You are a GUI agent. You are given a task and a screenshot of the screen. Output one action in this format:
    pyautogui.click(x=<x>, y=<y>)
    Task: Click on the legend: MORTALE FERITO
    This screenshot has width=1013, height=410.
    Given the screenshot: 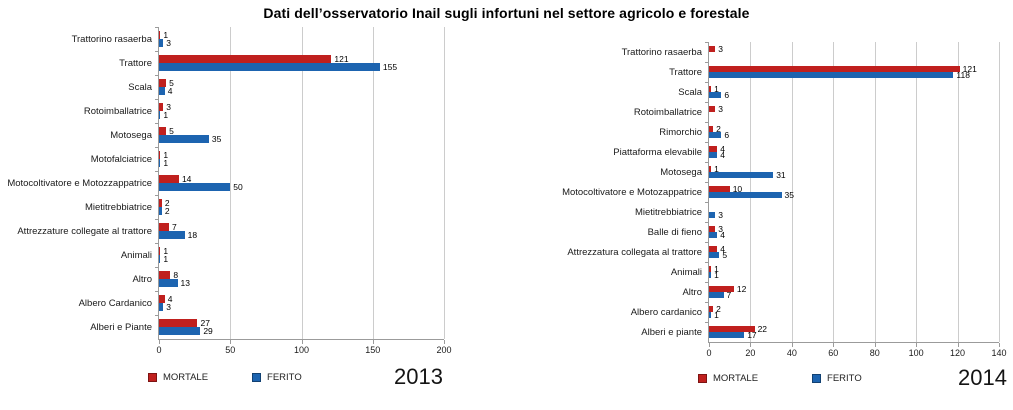 What is the action you would take?
    pyautogui.click(x=780, y=378)
    